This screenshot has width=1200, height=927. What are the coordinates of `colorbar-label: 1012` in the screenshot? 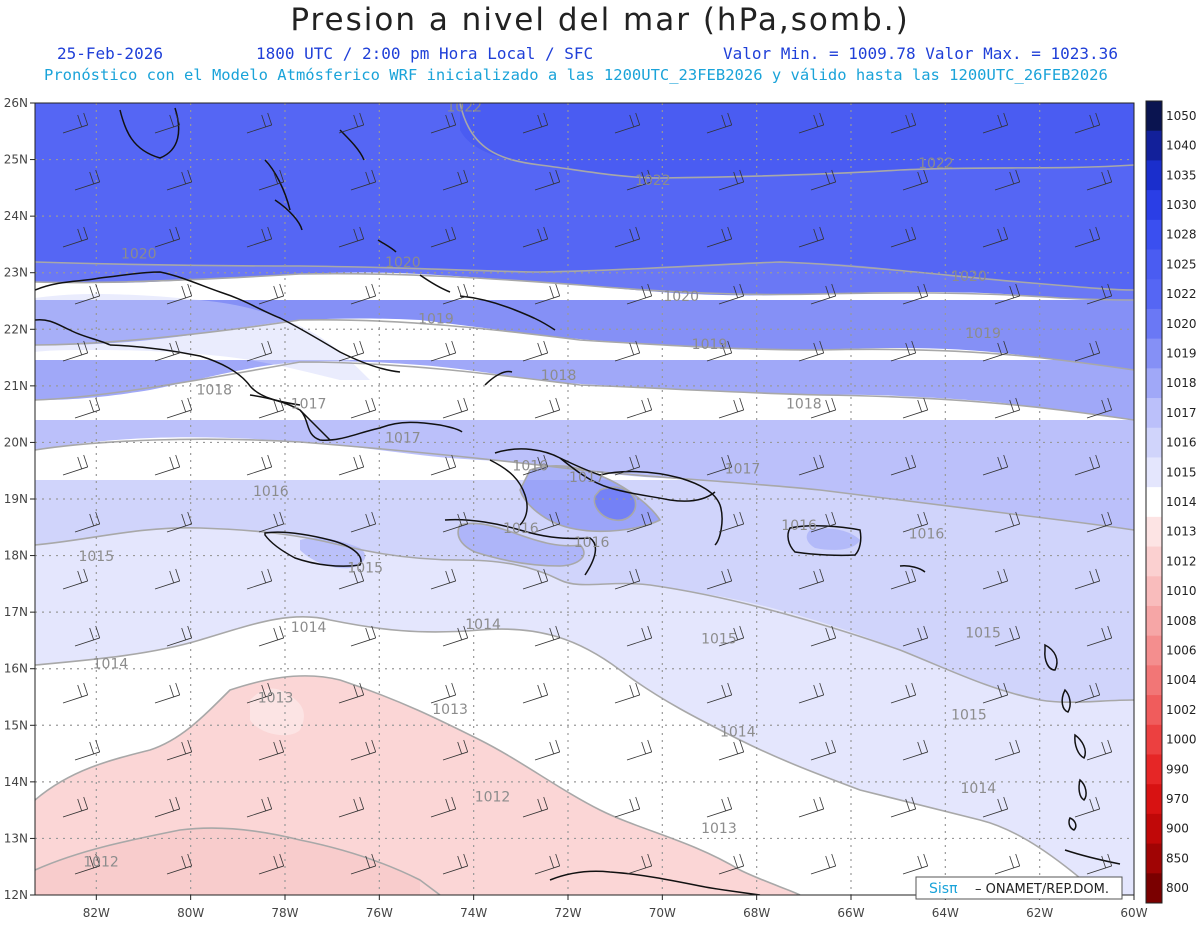 It's located at (1181, 561).